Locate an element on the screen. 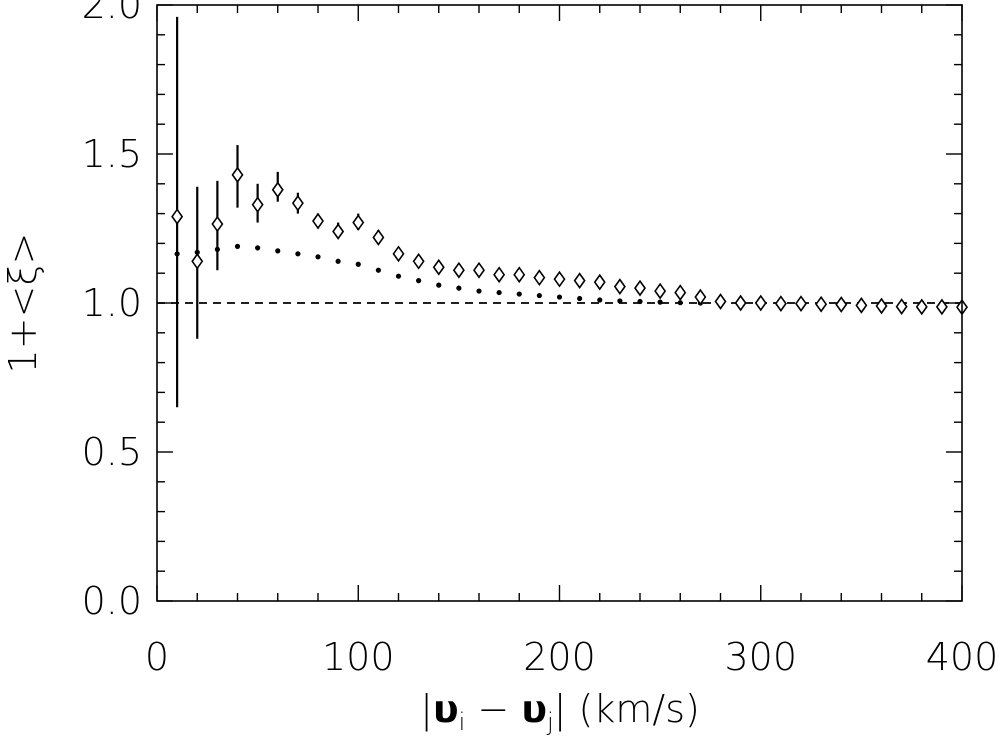 This screenshot has width=1003, height=742. x-axis-label: |υi − υj| (km/s) is located at coordinates (560, 711).